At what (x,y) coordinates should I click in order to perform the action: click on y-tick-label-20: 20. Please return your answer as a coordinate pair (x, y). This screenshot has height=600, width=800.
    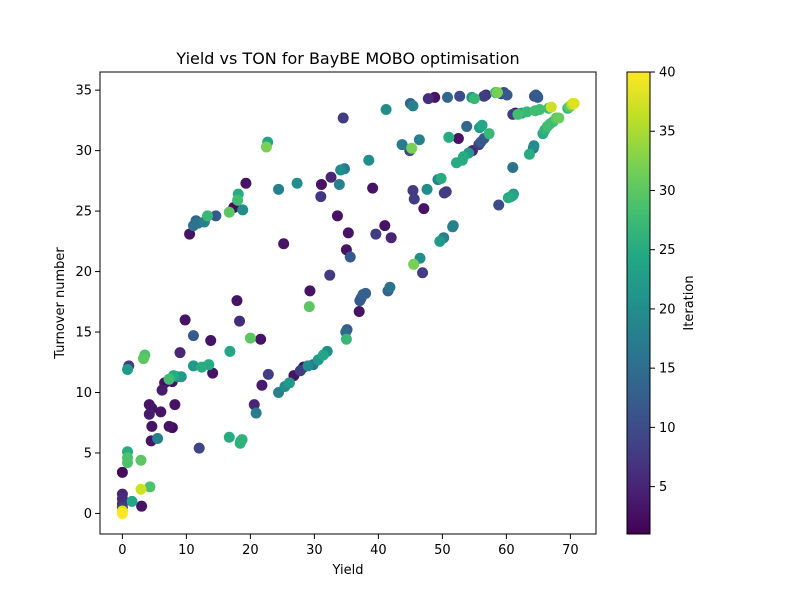
    Looking at the image, I should click on (83, 272).